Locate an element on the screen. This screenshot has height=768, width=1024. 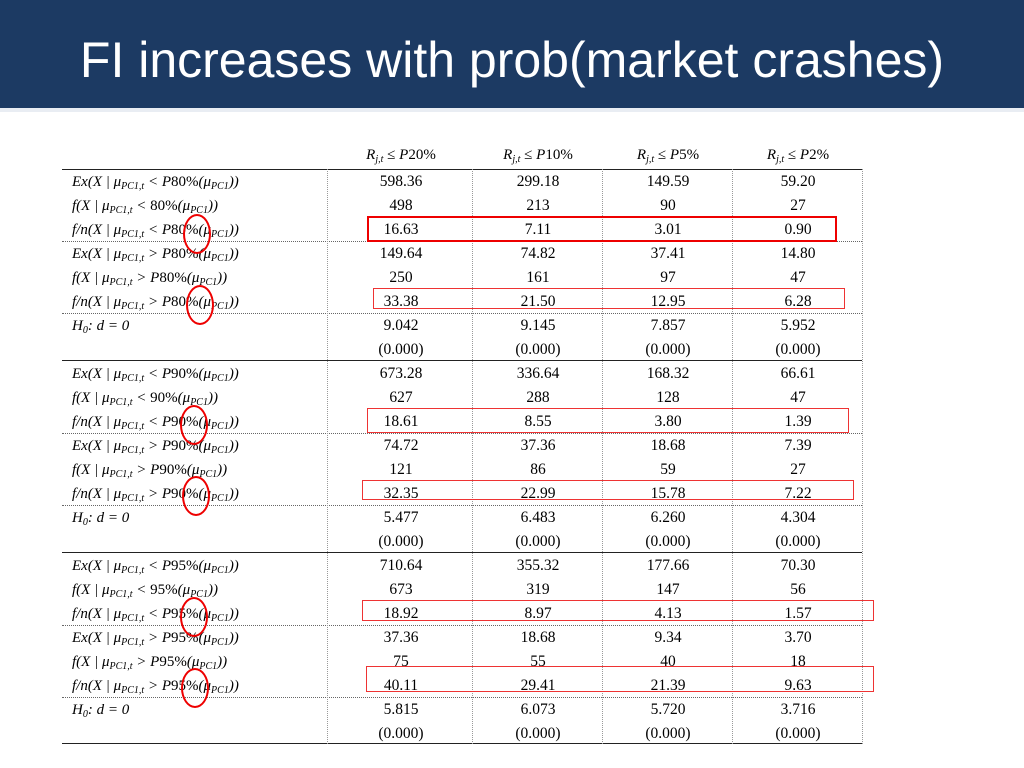
table-row: f(X | μPC1,t > P95%(μPC1)) 75 55 40 18 is located at coordinates (512, 662).